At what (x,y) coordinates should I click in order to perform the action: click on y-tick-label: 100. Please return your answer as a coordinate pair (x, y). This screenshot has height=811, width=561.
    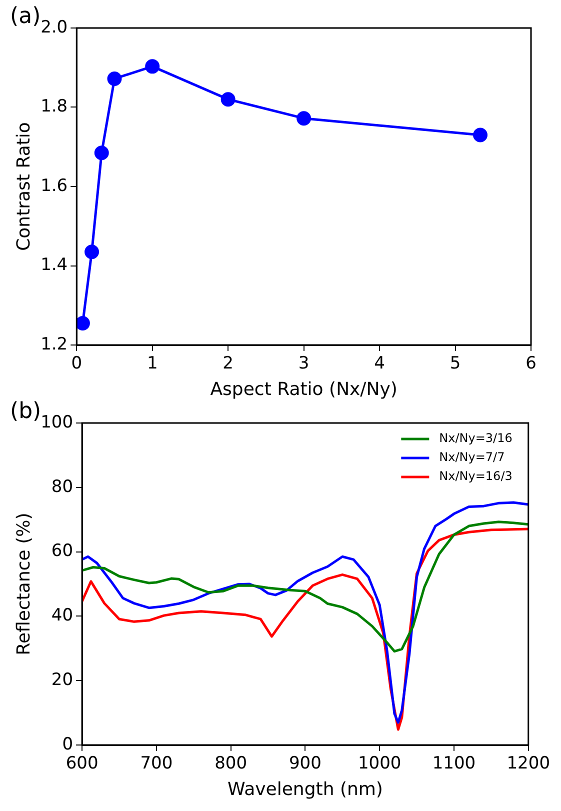
    Looking at the image, I should click on (57, 422).